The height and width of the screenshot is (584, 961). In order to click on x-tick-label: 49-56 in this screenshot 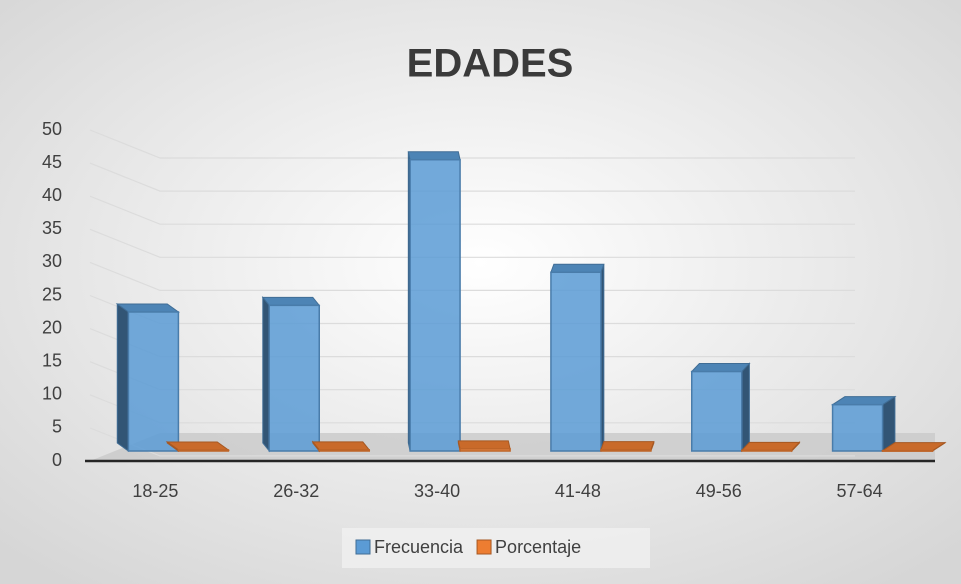, I will do `click(719, 491)`.